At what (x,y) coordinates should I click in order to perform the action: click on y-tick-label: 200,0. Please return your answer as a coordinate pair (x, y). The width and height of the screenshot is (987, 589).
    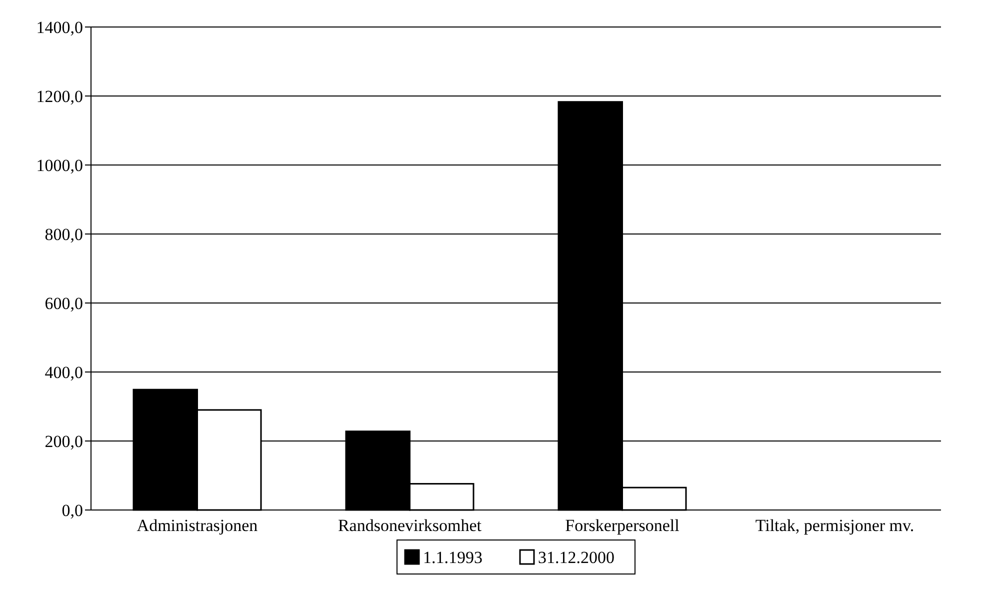
    Looking at the image, I should click on (63, 441).